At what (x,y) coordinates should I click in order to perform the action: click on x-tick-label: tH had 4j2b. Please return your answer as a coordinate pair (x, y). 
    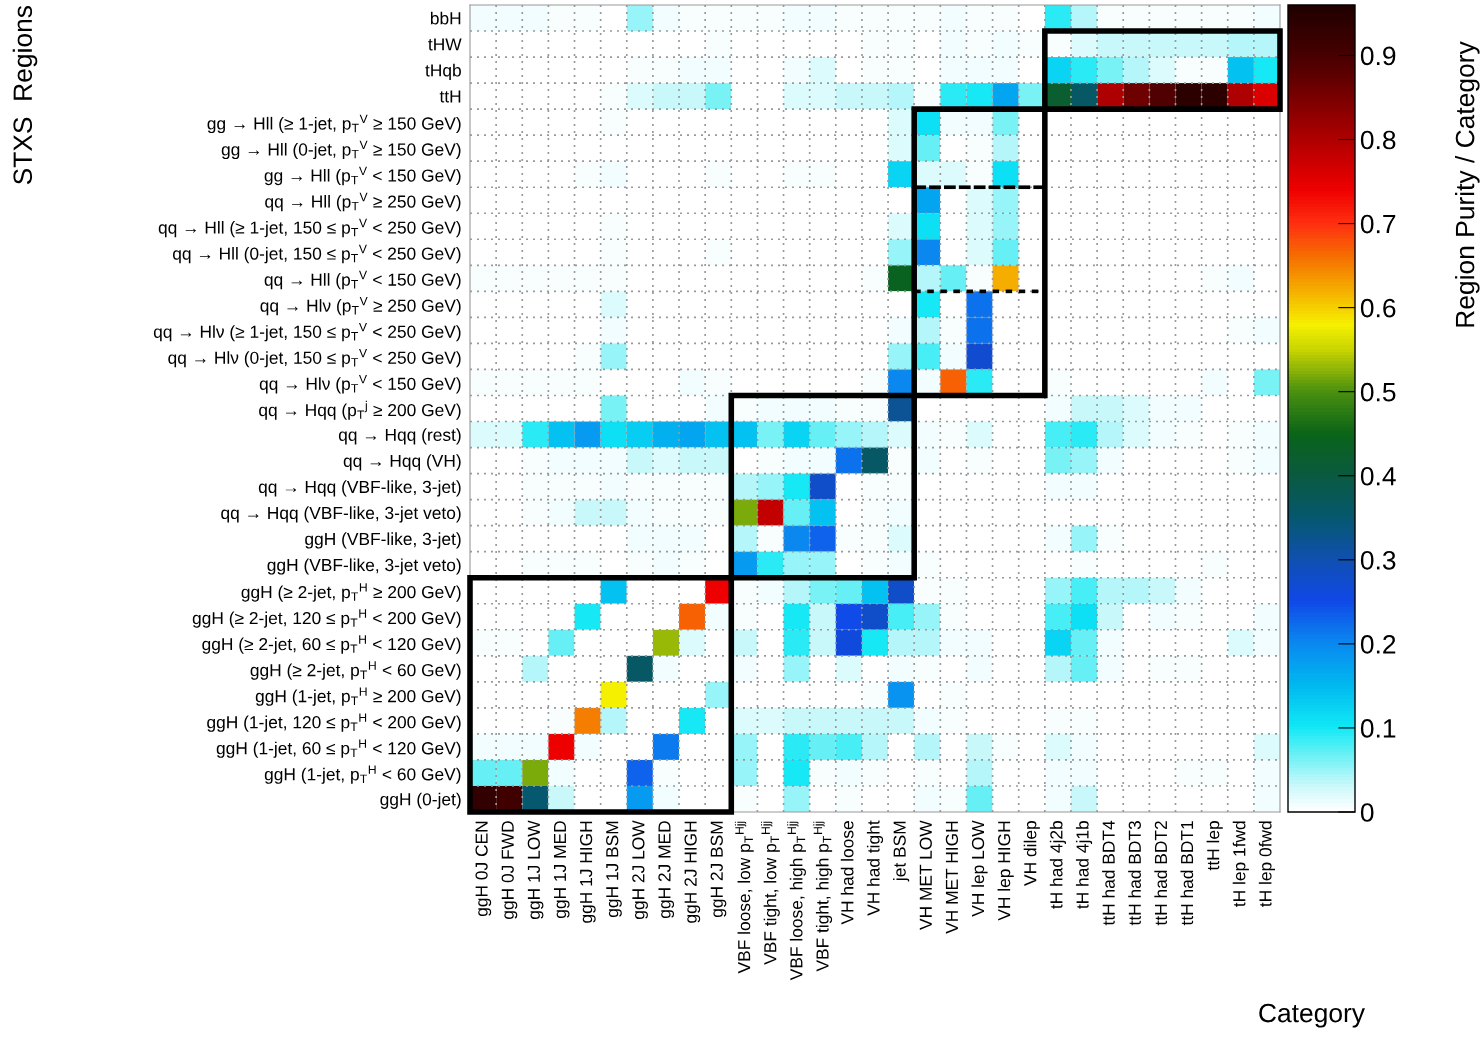
    Looking at the image, I should click on (1057, 865).